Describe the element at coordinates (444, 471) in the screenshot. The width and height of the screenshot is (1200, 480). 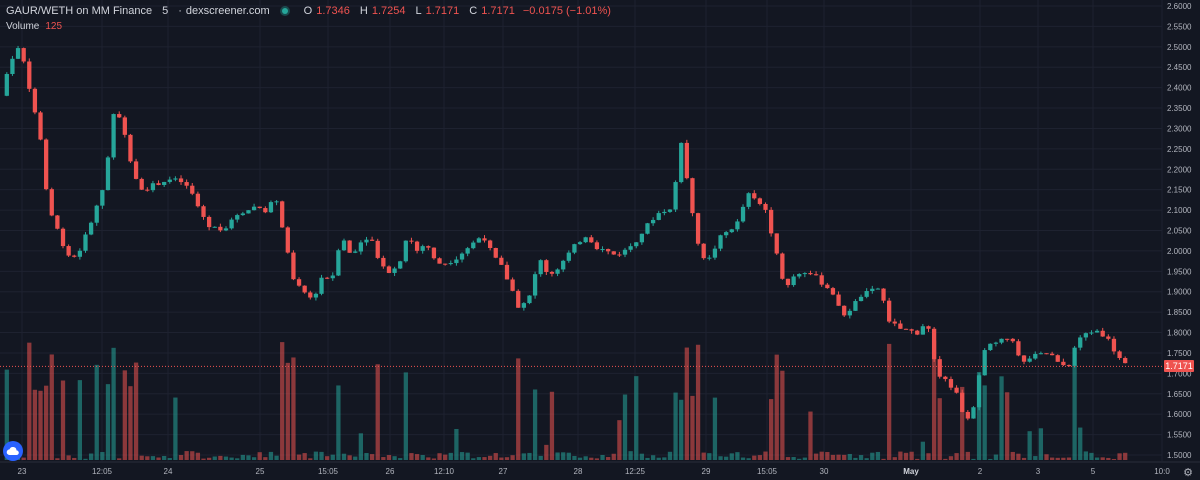
I see `x-tick-label: 12:10` at that location.